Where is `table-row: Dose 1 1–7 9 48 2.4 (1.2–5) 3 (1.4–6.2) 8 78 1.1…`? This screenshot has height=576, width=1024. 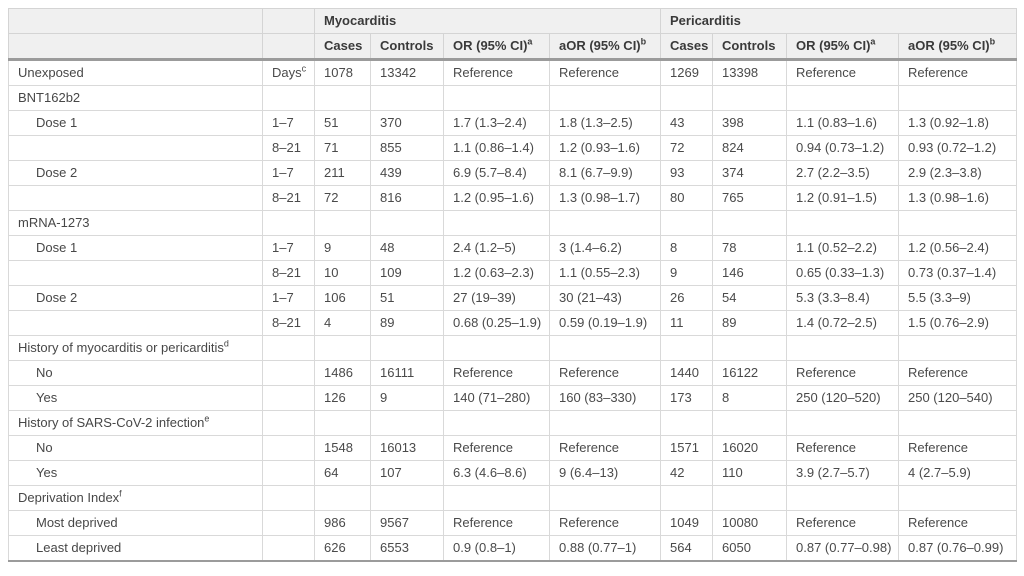
table-row: Dose 1 1–7 9 48 2.4 (1.2–5) 3 (1.4–6.2) 8 78 1.1… is located at coordinates (513, 248).